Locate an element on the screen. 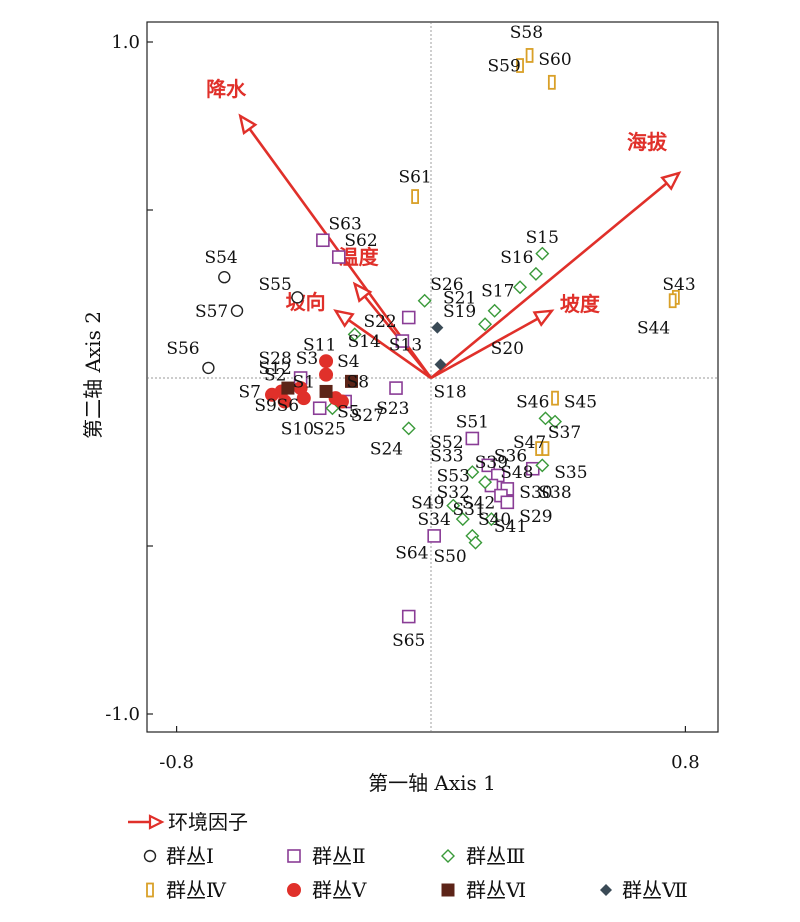  point-label: S35 is located at coordinates (570, 473).